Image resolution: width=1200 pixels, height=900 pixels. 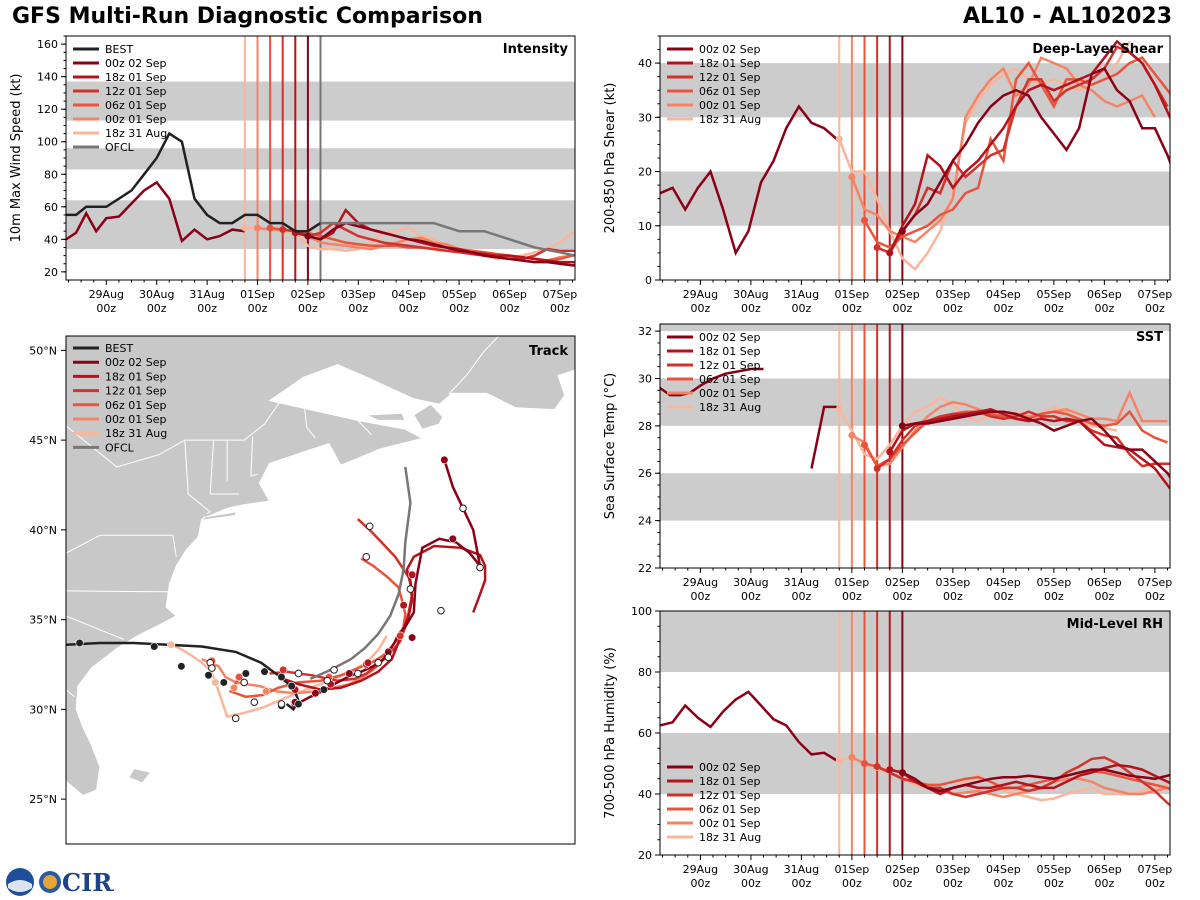 I want to click on land-newfoundland, so click(x=511, y=373).